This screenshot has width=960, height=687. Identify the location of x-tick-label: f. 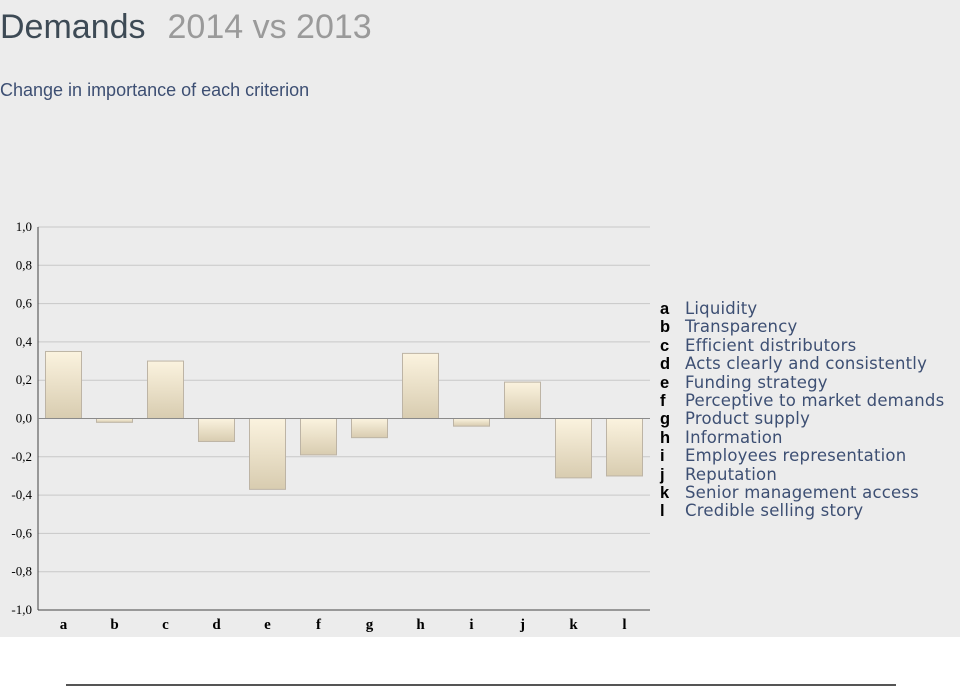
(319, 625).